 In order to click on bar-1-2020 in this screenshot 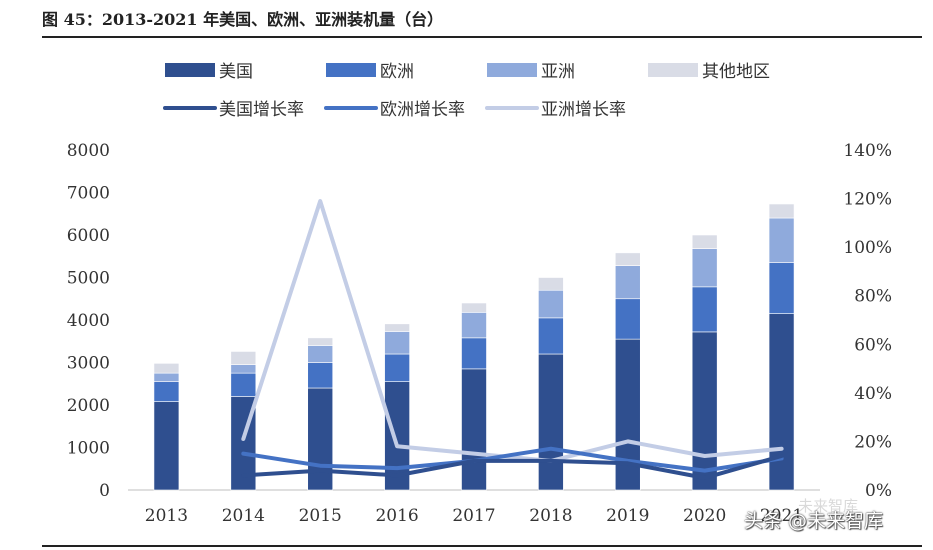, I will do `click(704, 411)`.